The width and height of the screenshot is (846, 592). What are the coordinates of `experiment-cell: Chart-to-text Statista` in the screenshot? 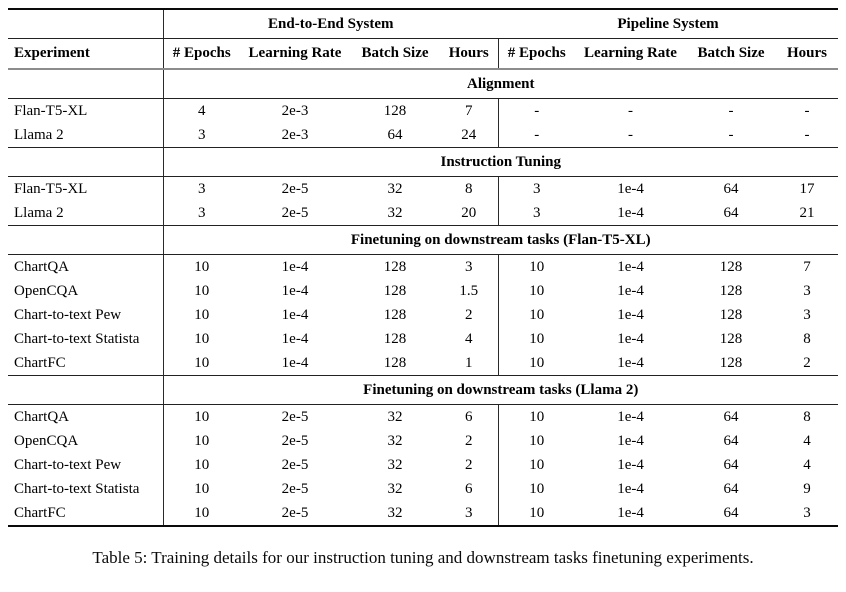 It's located at (86, 339).